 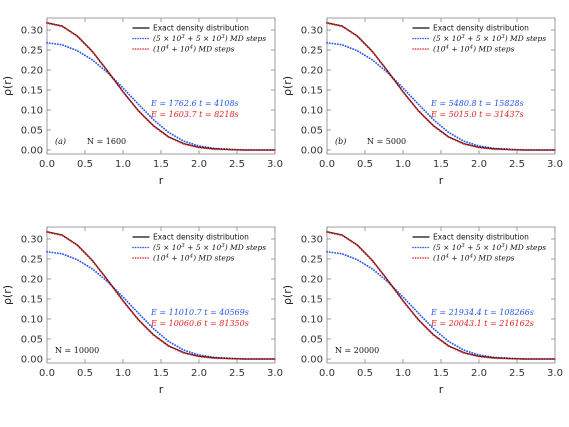 I want to click on panel-label: (b), so click(x=340, y=141).